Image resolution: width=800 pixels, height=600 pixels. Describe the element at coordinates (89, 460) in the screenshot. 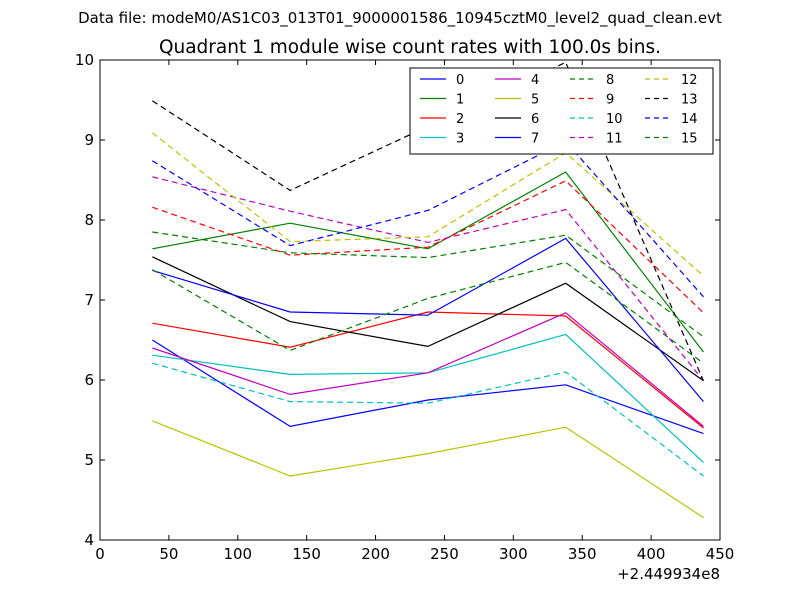

I see `y-tick-label: 5` at that location.